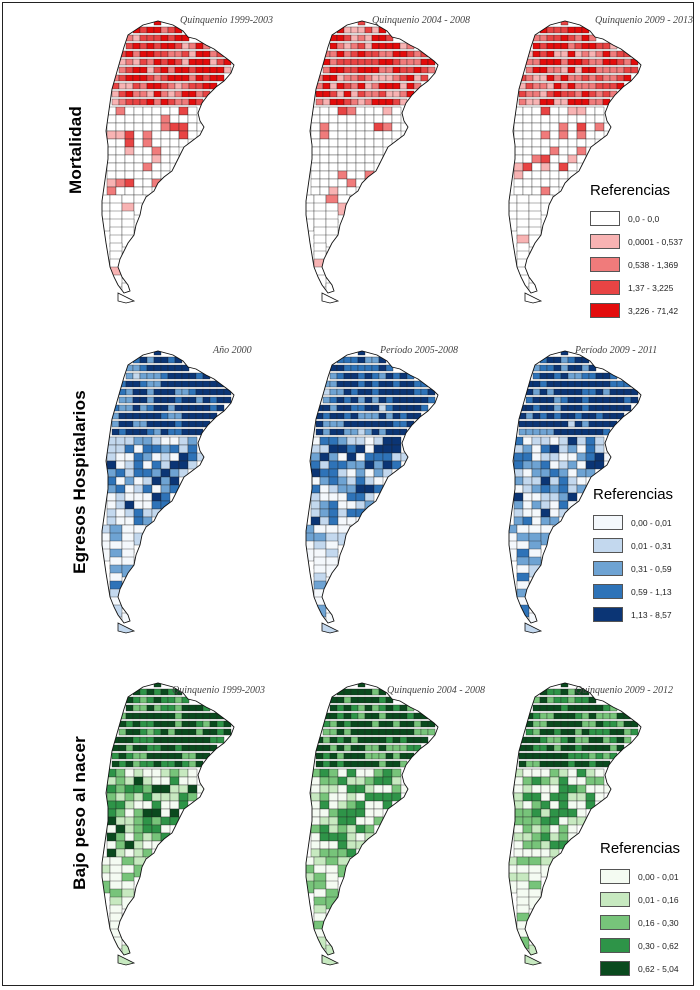 This screenshot has height=990, width=700. What do you see at coordinates (636, 310) in the screenshot?
I see `legend-item: 3,226 - 71,42` at bounding box center [636, 310].